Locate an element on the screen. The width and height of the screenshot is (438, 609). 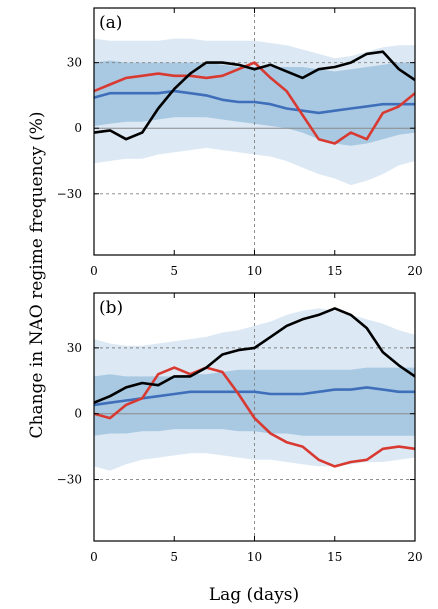
x-axis-label: Lag (days) is located at coordinates (254, 595).